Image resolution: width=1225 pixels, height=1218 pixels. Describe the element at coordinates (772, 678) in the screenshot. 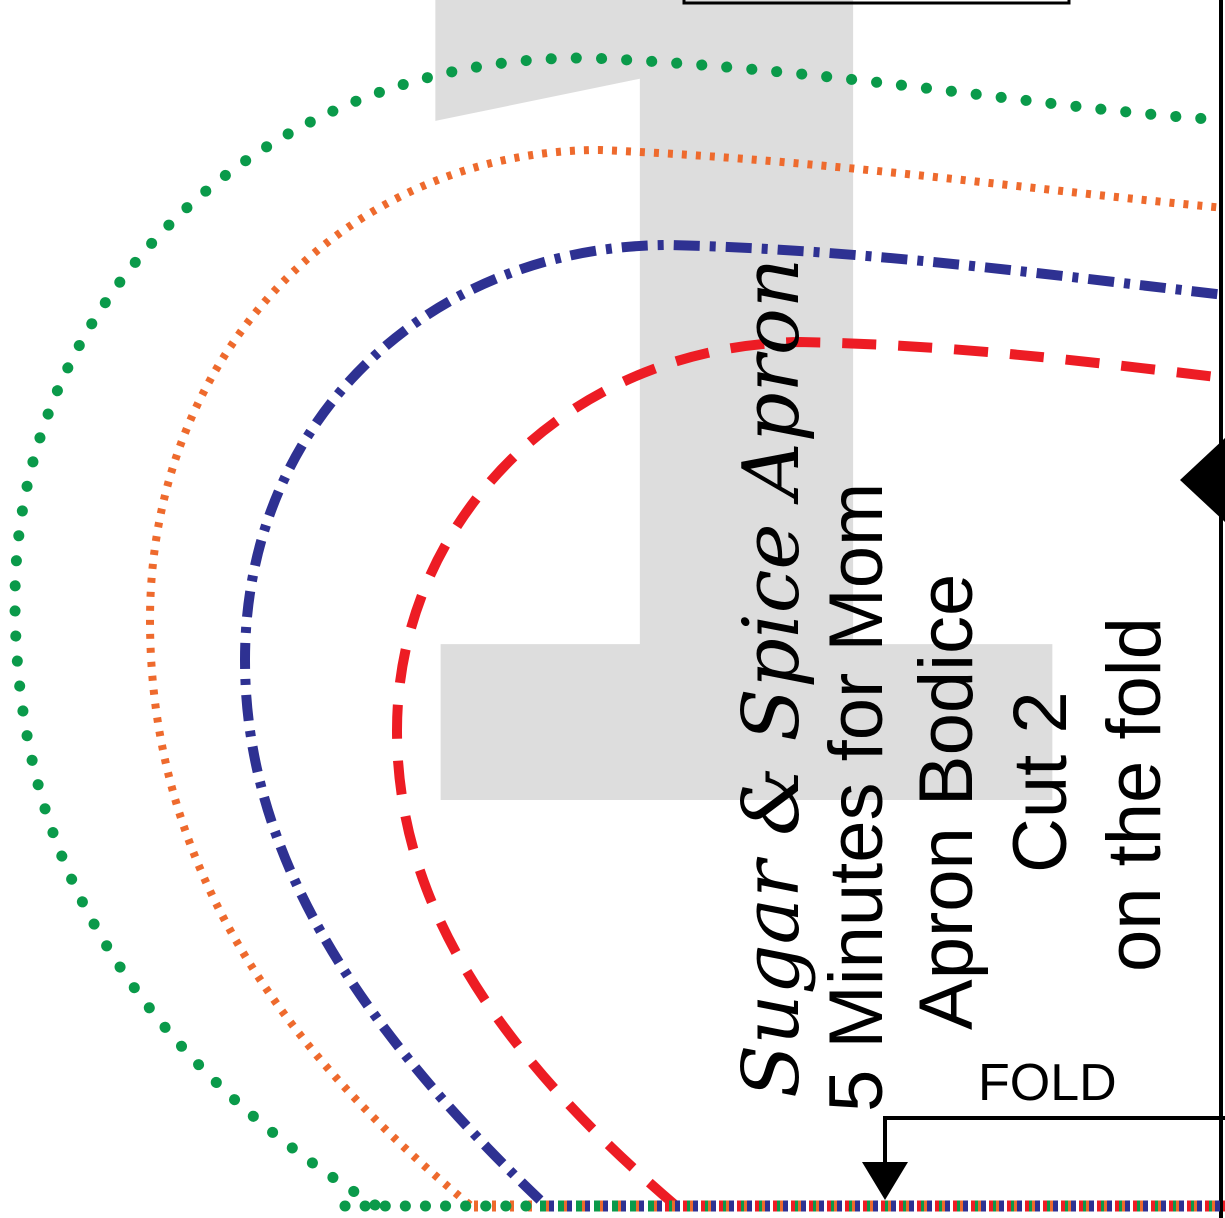

I see `apron-title: Sugar & Spice Apron` at that location.